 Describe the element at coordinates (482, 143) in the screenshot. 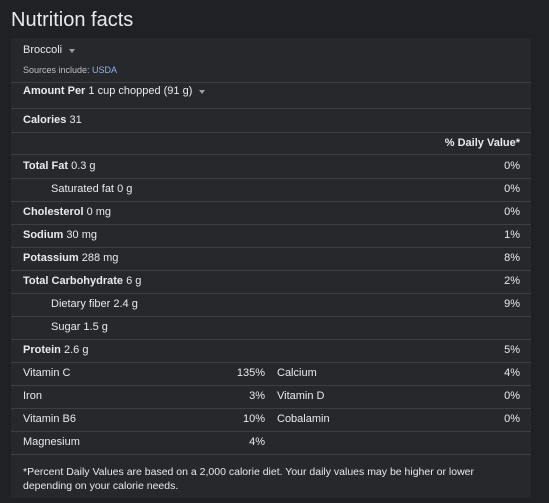

I see `daily-value-header: % Daily Value*` at that location.